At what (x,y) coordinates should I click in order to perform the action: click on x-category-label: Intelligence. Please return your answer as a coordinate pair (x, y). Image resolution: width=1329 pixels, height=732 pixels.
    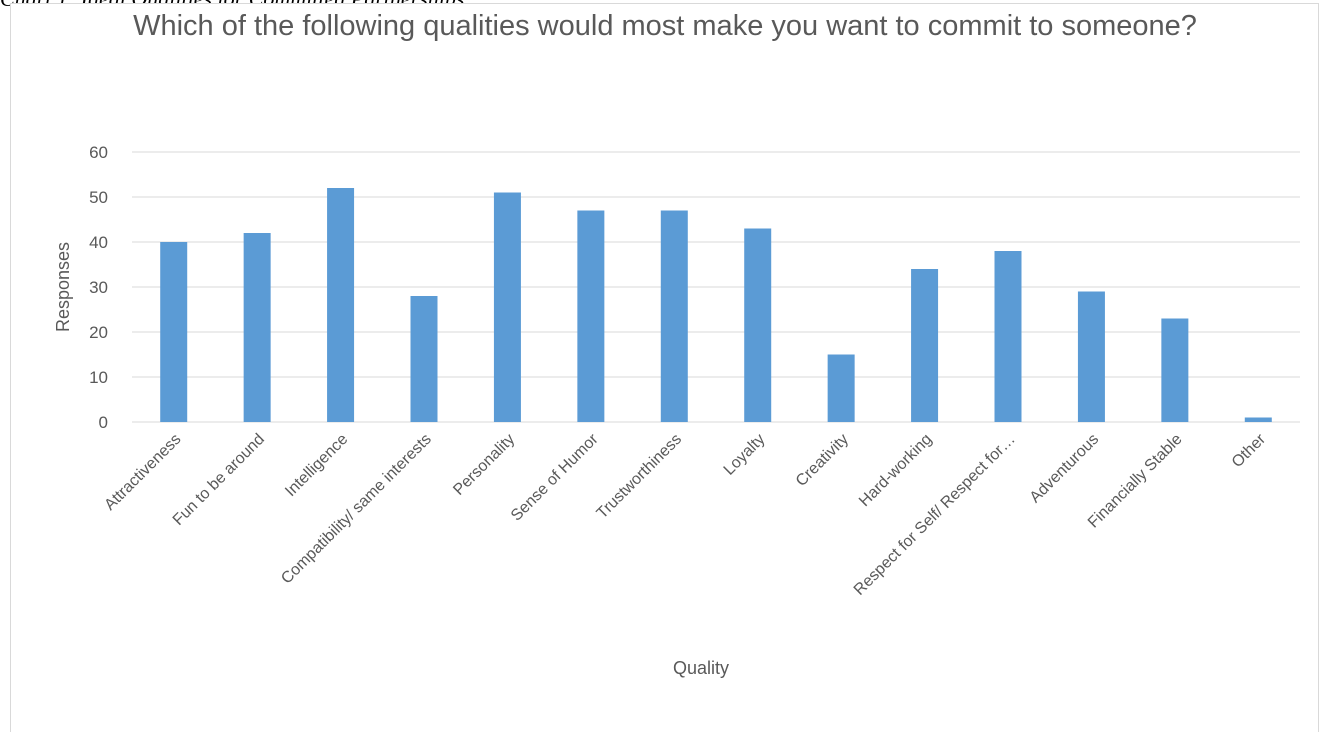
    Looking at the image, I should click on (316, 465).